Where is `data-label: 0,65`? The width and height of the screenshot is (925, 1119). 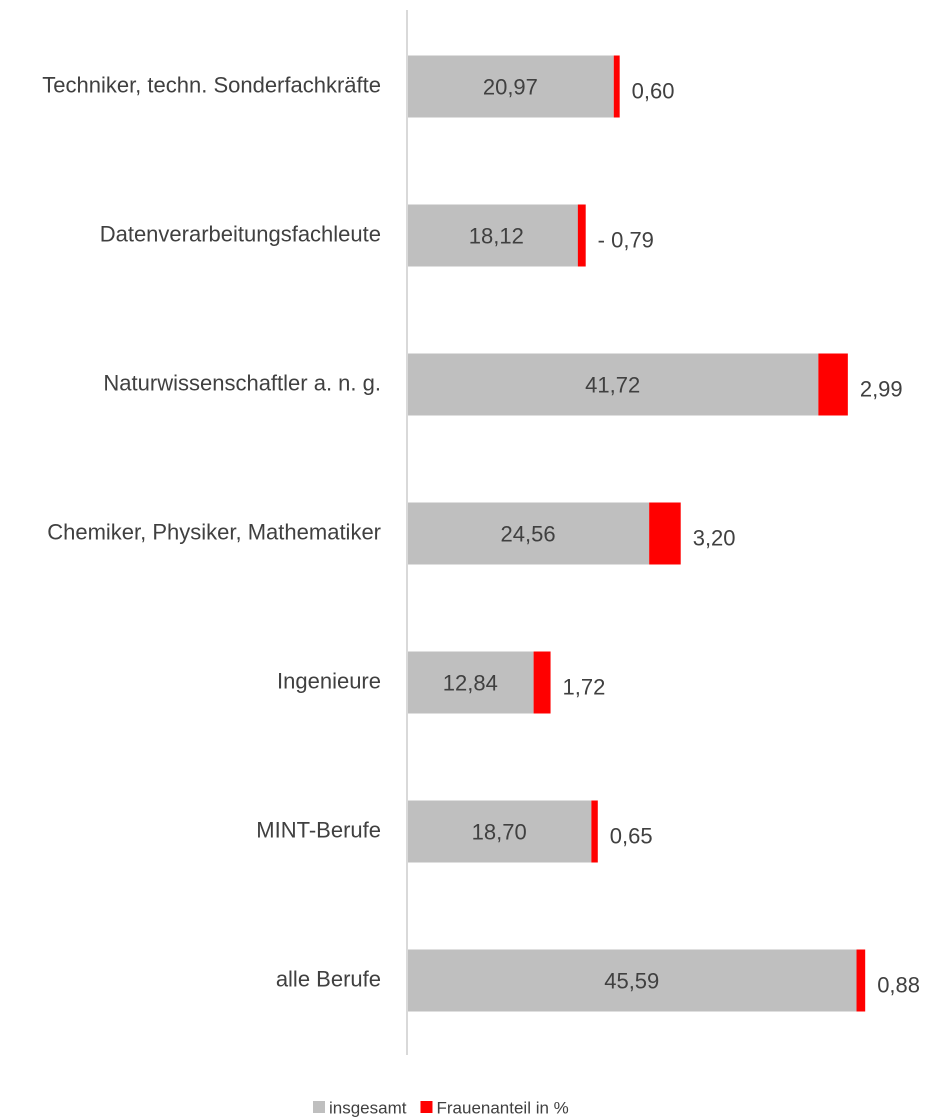 data-label: 0,65 is located at coordinates (631, 835).